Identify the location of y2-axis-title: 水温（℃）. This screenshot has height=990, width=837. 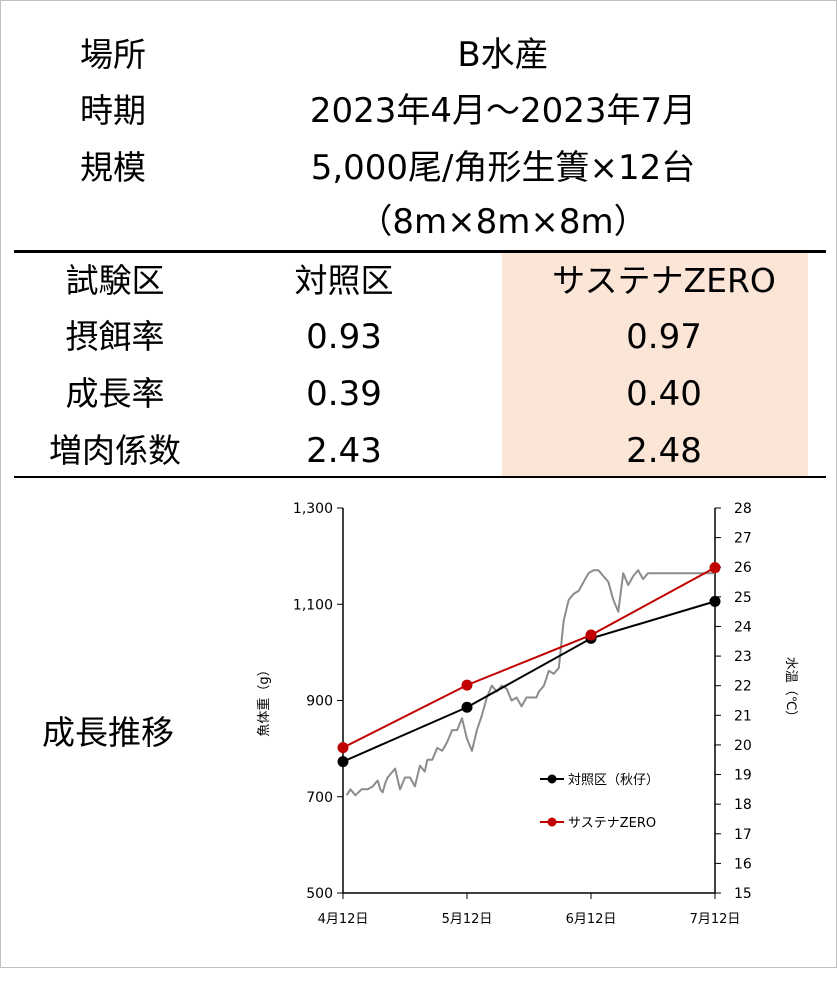
(790, 690).